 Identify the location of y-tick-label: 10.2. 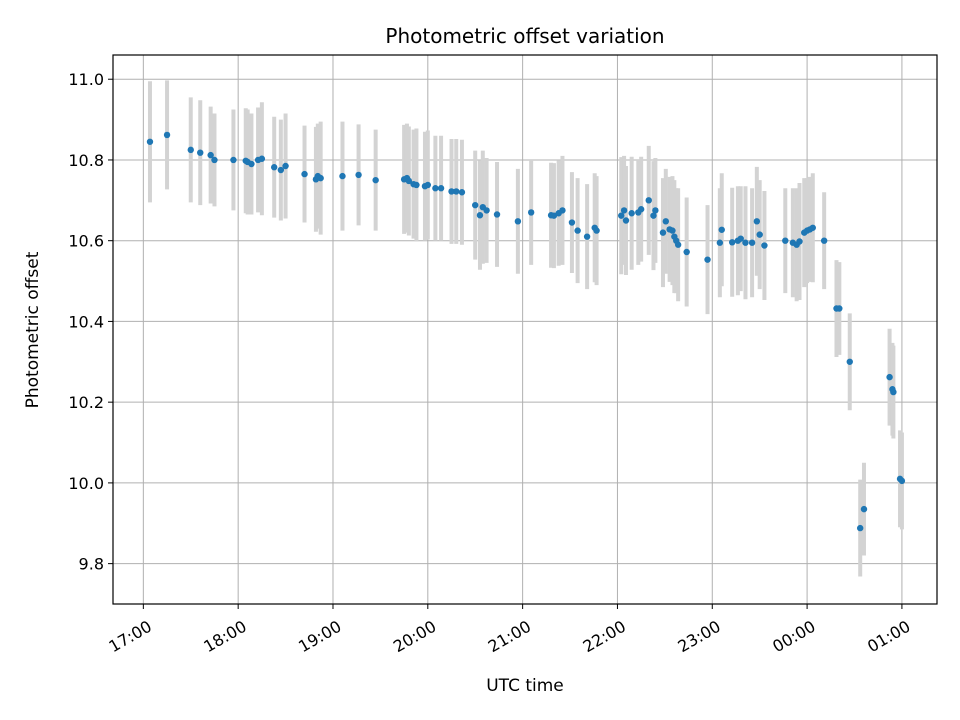
(86, 402).